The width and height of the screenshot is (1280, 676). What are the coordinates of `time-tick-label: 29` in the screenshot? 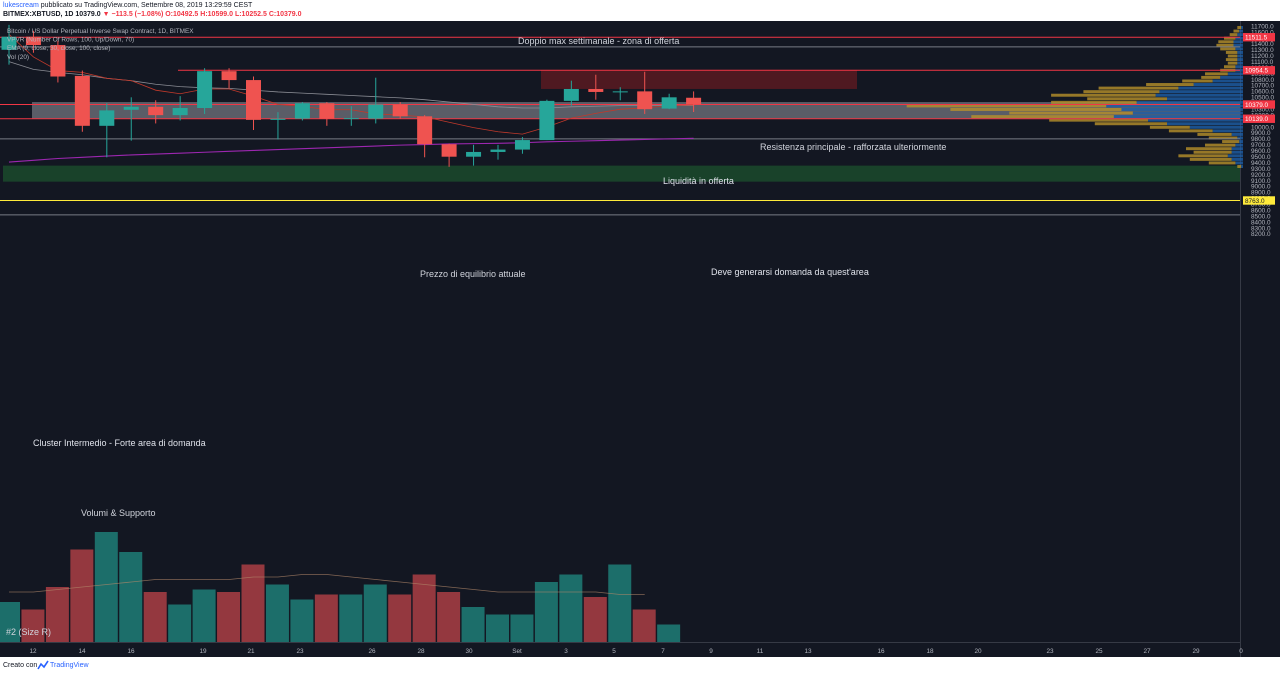 It's located at (1196, 651).